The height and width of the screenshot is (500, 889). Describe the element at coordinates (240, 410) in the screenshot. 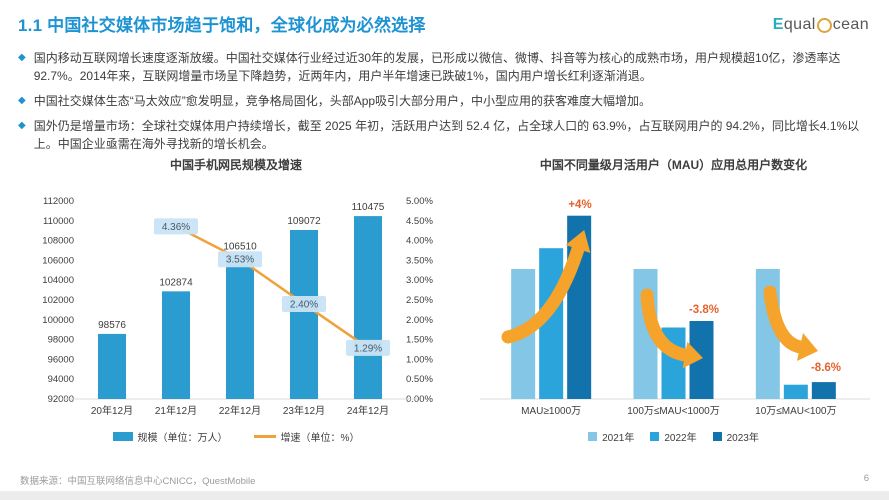

I see `x-axis-label: 22年12月` at that location.